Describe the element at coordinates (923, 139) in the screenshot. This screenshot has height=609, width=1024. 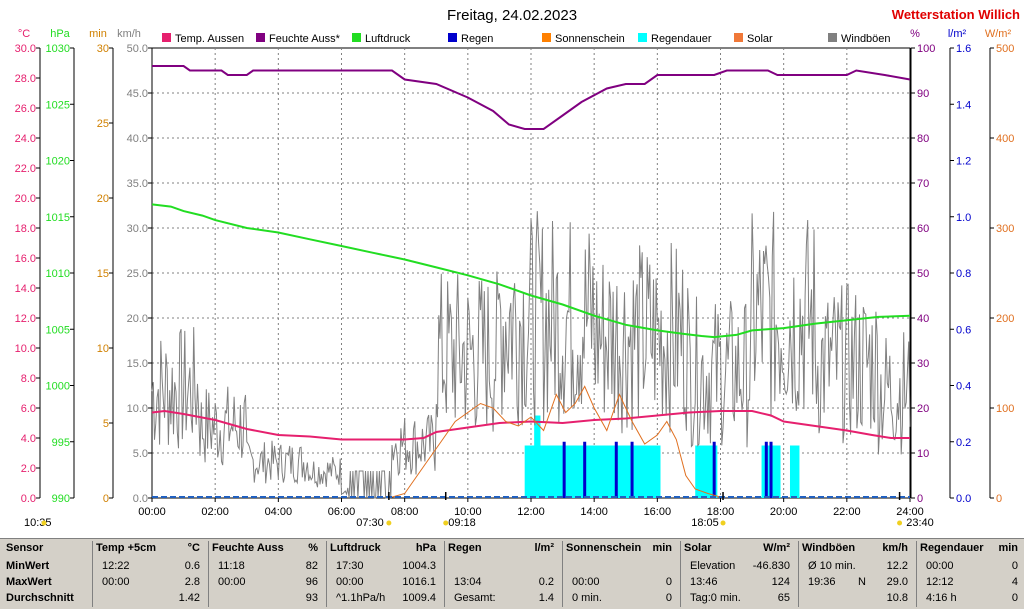
I see `pct-tick-label: 80` at that location.